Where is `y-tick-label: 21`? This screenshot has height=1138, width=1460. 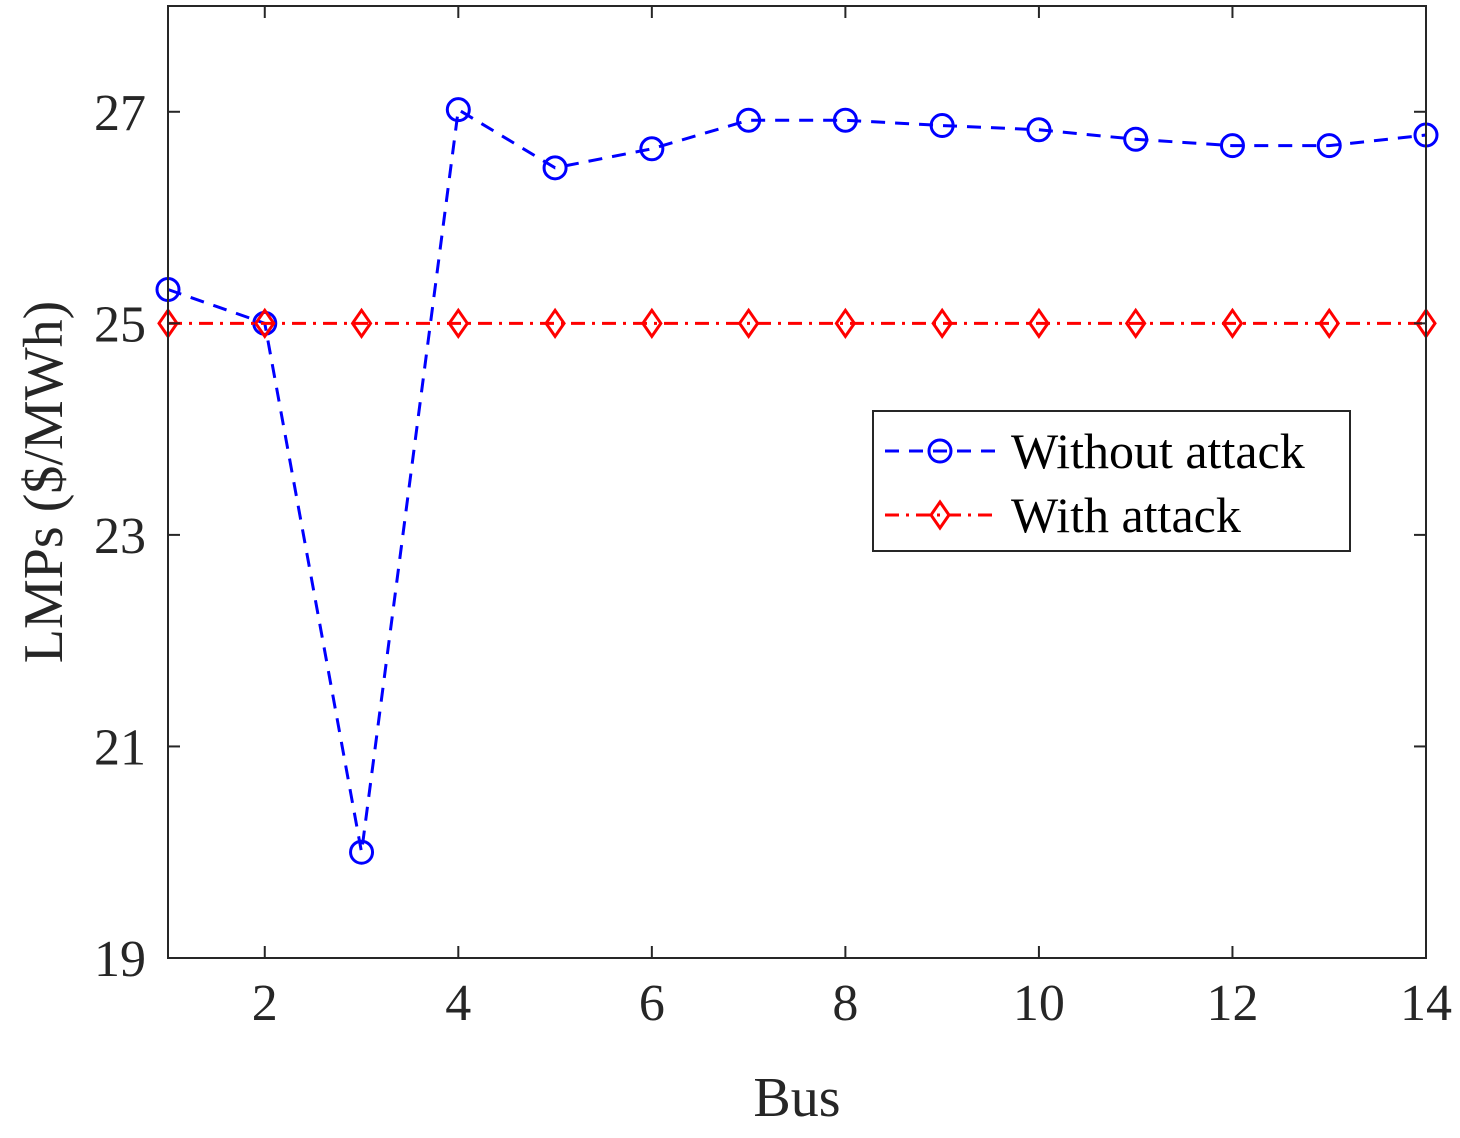 y-tick-label: 21 is located at coordinates (120, 747).